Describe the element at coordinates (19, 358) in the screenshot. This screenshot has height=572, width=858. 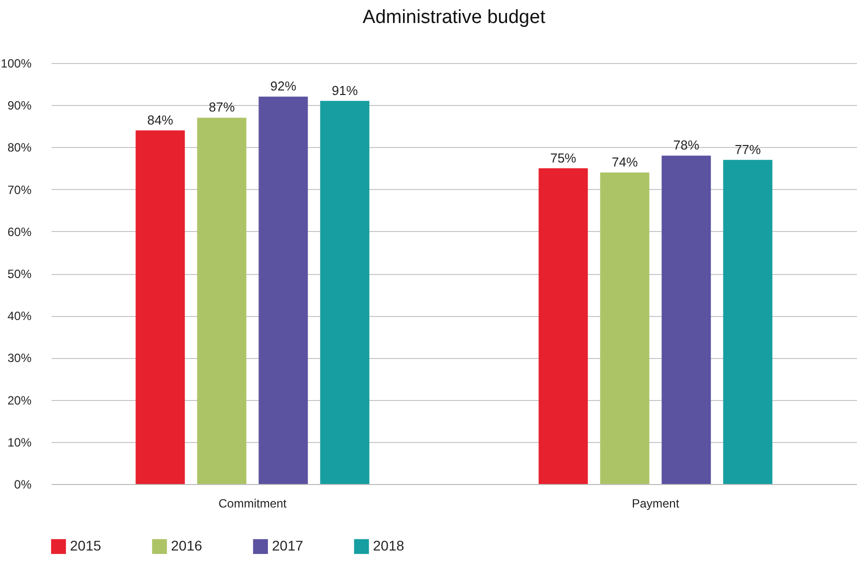
I see `y-tick-label: 30%` at that location.